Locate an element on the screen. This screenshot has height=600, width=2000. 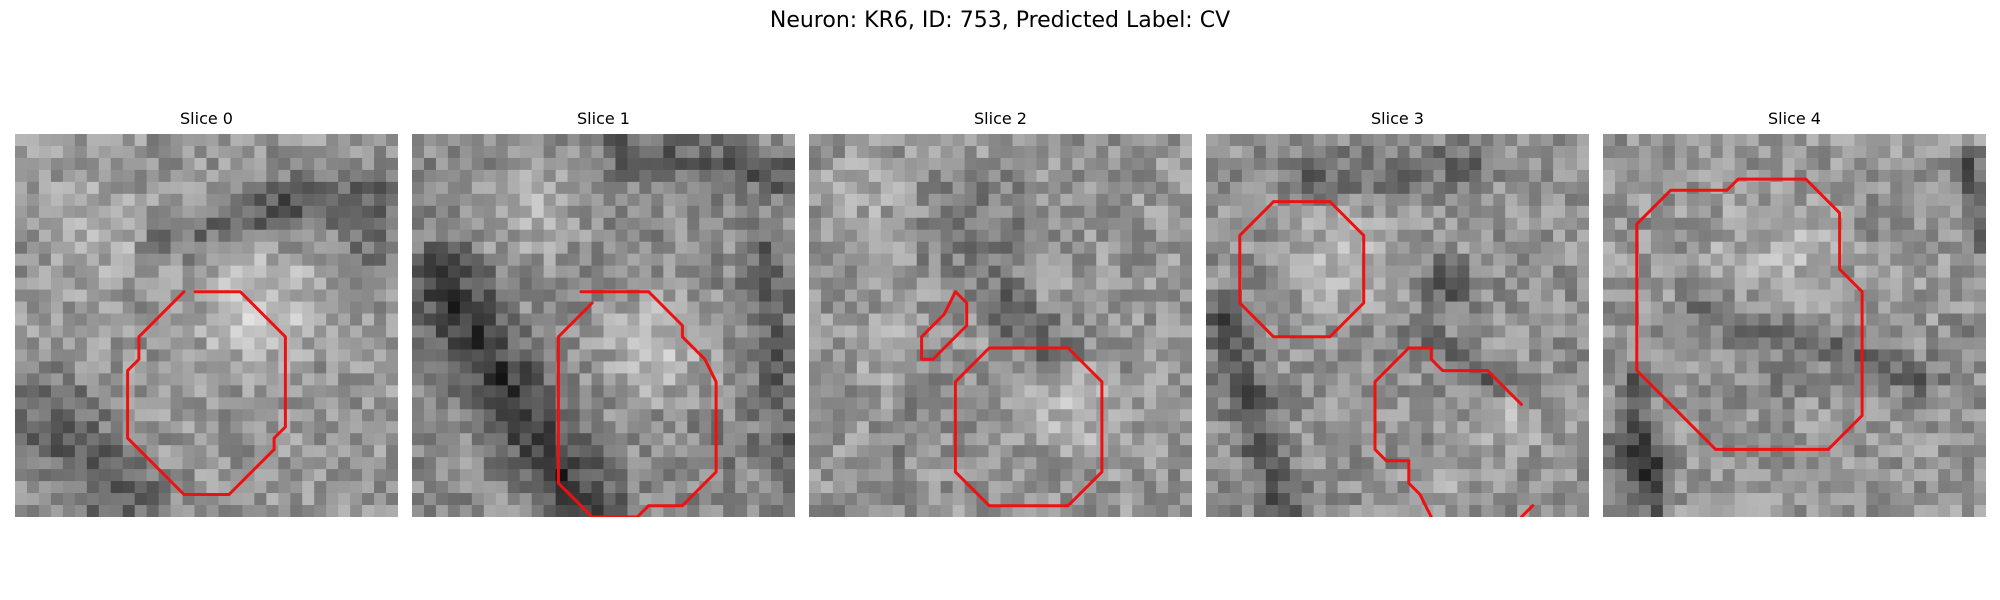
slice-panel-2: Slice 2 is located at coordinates (1000, 315).